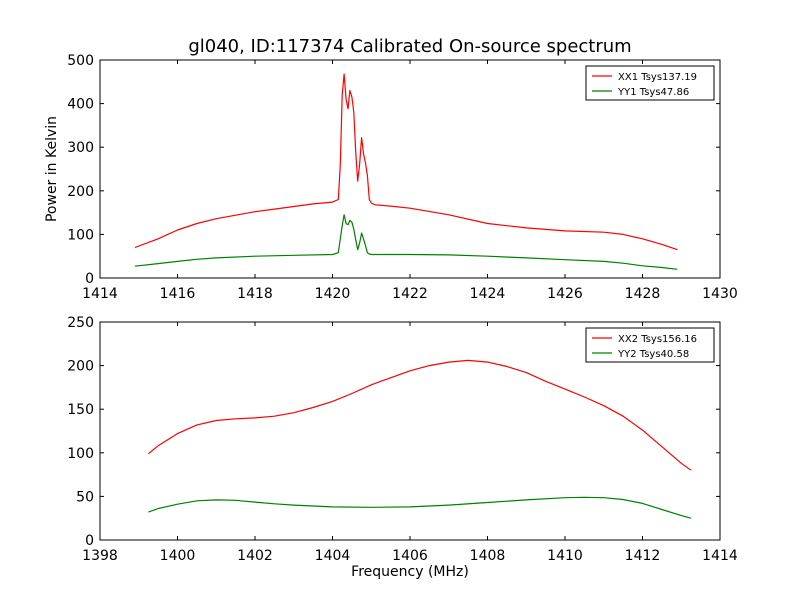  I want to click on top-legend-box, so click(650, 83).